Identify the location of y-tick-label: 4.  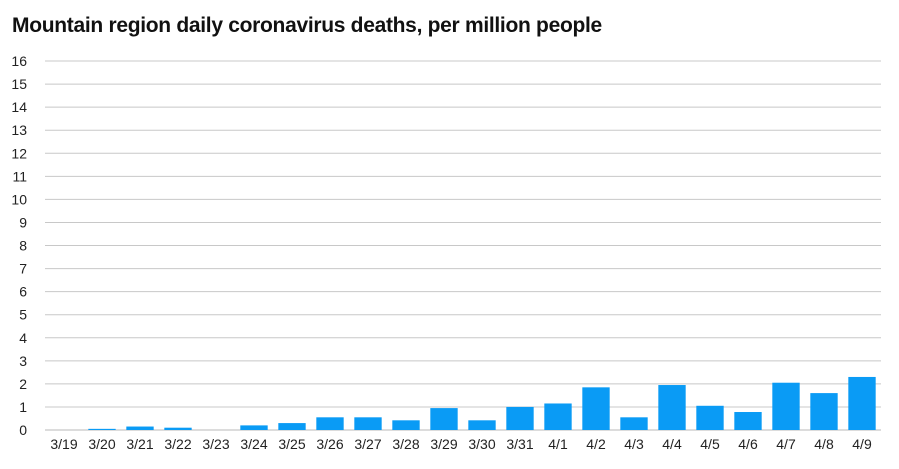
(23, 338).